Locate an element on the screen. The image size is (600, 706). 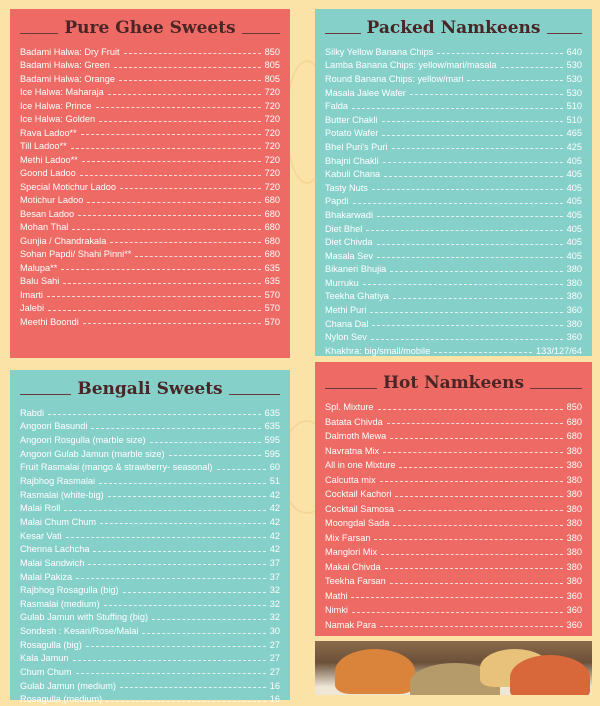
item-price: 635 is located at coordinates (272, 281).